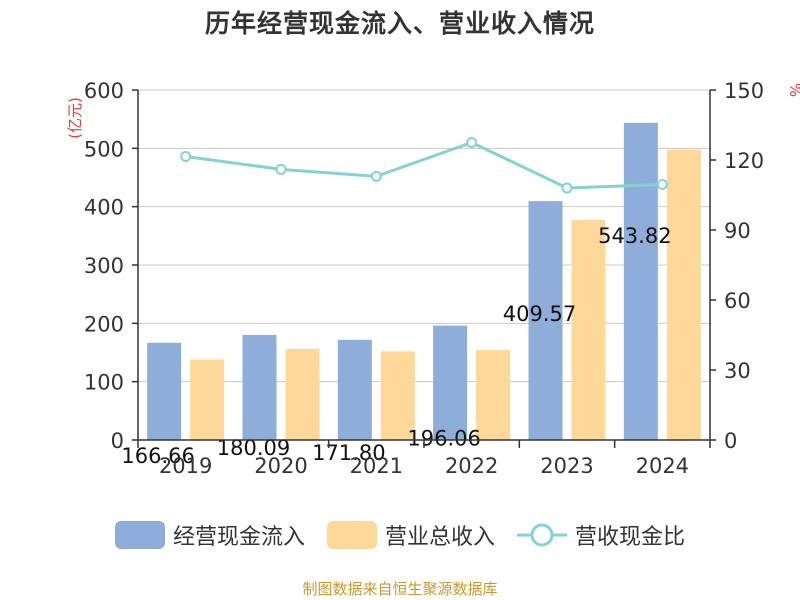 This screenshot has height=600, width=800. I want to click on x-tick-label: 2023, so click(566, 466).